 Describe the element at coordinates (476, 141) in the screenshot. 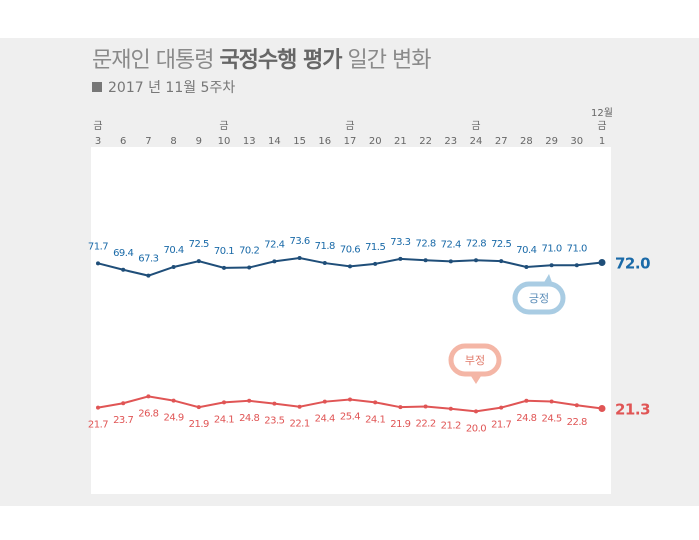

I see `x-tick-label: 24` at that location.